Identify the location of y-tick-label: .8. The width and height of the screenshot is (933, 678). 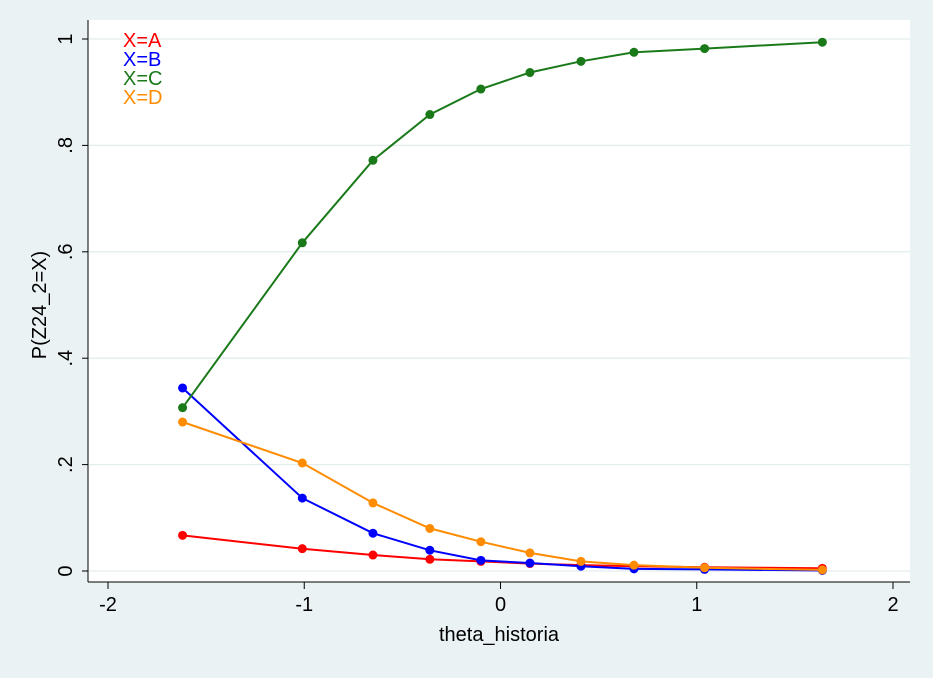
(66, 145).